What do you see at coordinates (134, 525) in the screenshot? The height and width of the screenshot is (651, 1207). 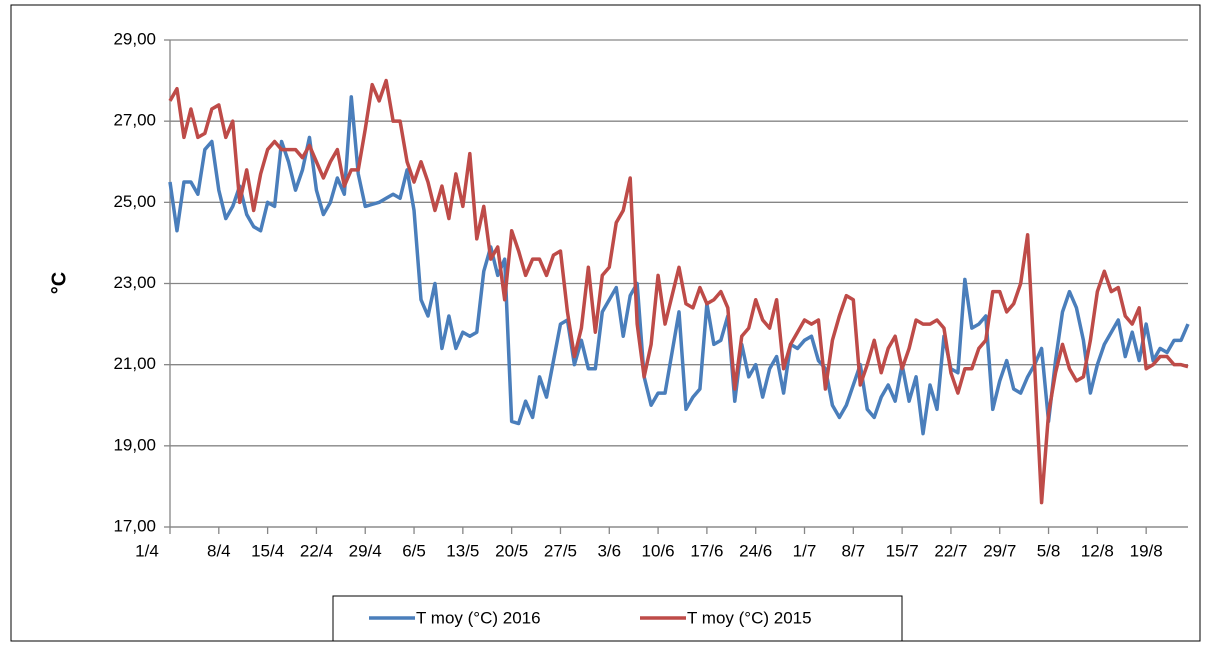 I see `y-tick-label: 17,00` at bounding box center [134, 525].